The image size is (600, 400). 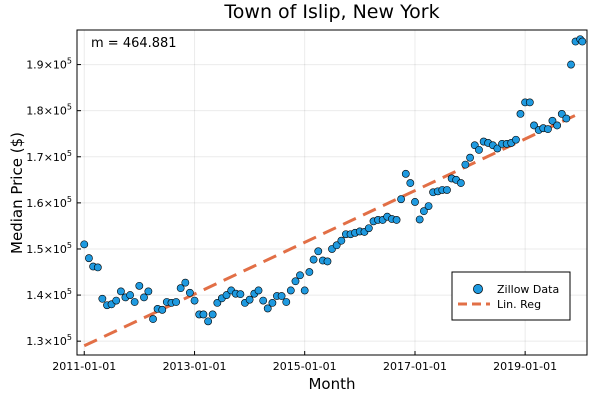 What do you see at coordinates (84, 366) in the screenshot?
I see `x-tick-label: 2011-01-01` at bounding box center [84, 366].